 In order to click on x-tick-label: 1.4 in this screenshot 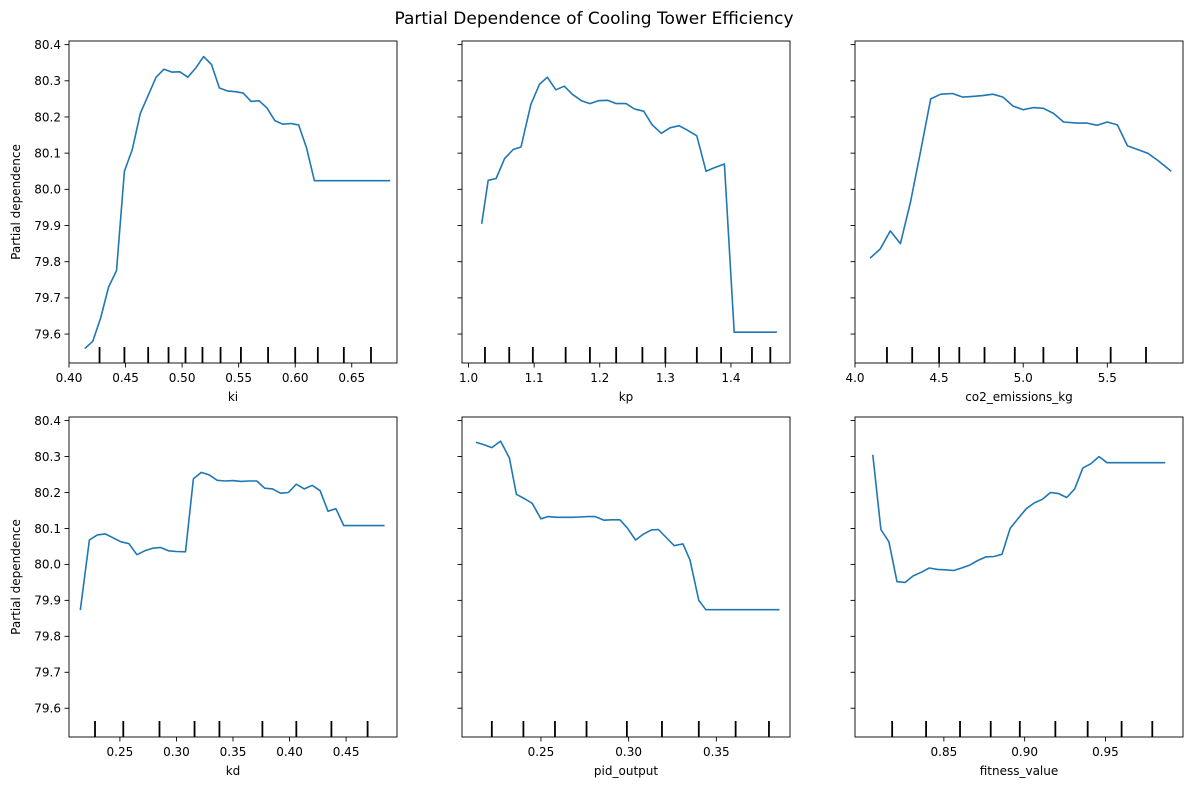, I will do `click(730, 378)`.